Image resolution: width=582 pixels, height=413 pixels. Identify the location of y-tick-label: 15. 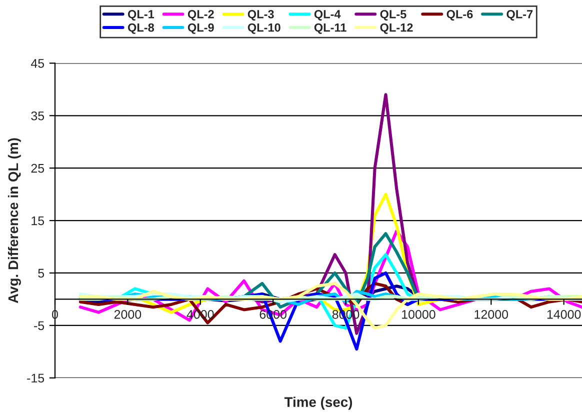
(38, 221).